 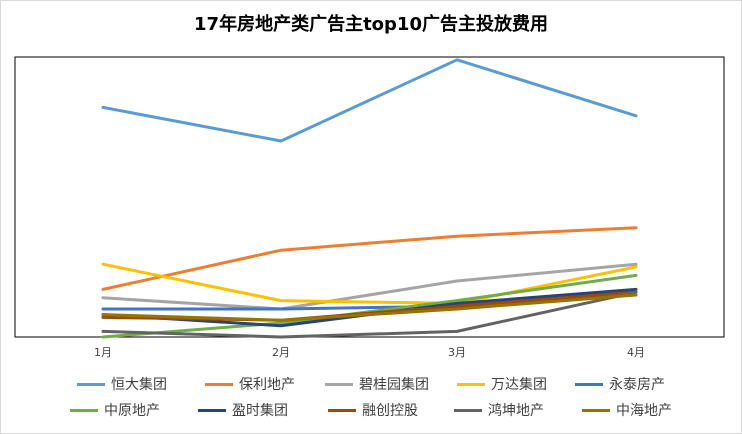 I want to click on legend-label: 盈时集团, so click(x=260, y=411).